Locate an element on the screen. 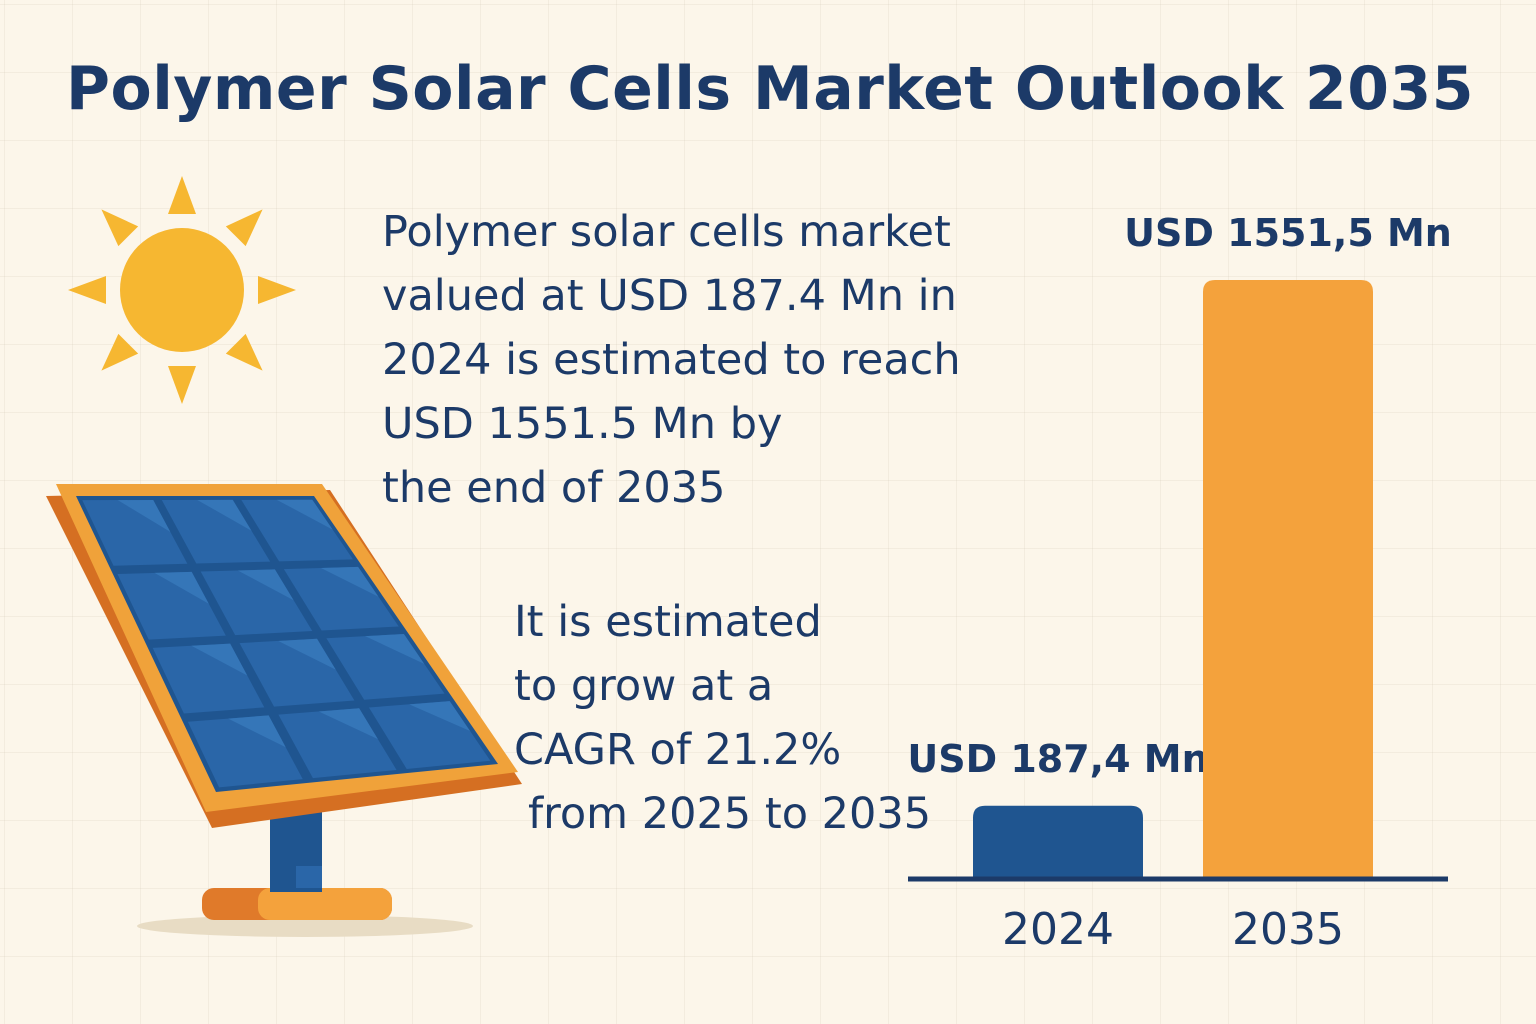  x-tick-label-2035: 2035 is located at coordinates (1288, 929).